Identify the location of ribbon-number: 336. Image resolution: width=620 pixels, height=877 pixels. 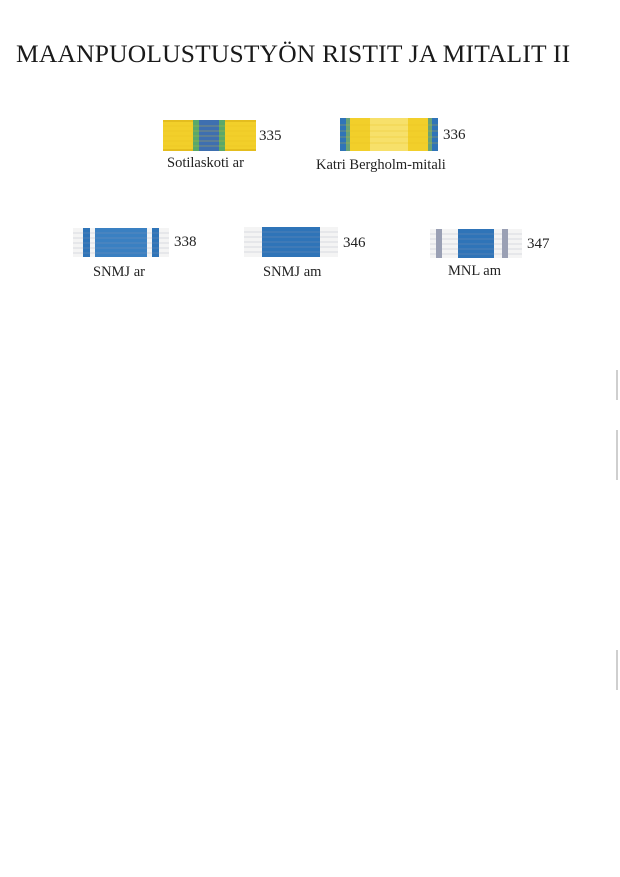
(454, 135).